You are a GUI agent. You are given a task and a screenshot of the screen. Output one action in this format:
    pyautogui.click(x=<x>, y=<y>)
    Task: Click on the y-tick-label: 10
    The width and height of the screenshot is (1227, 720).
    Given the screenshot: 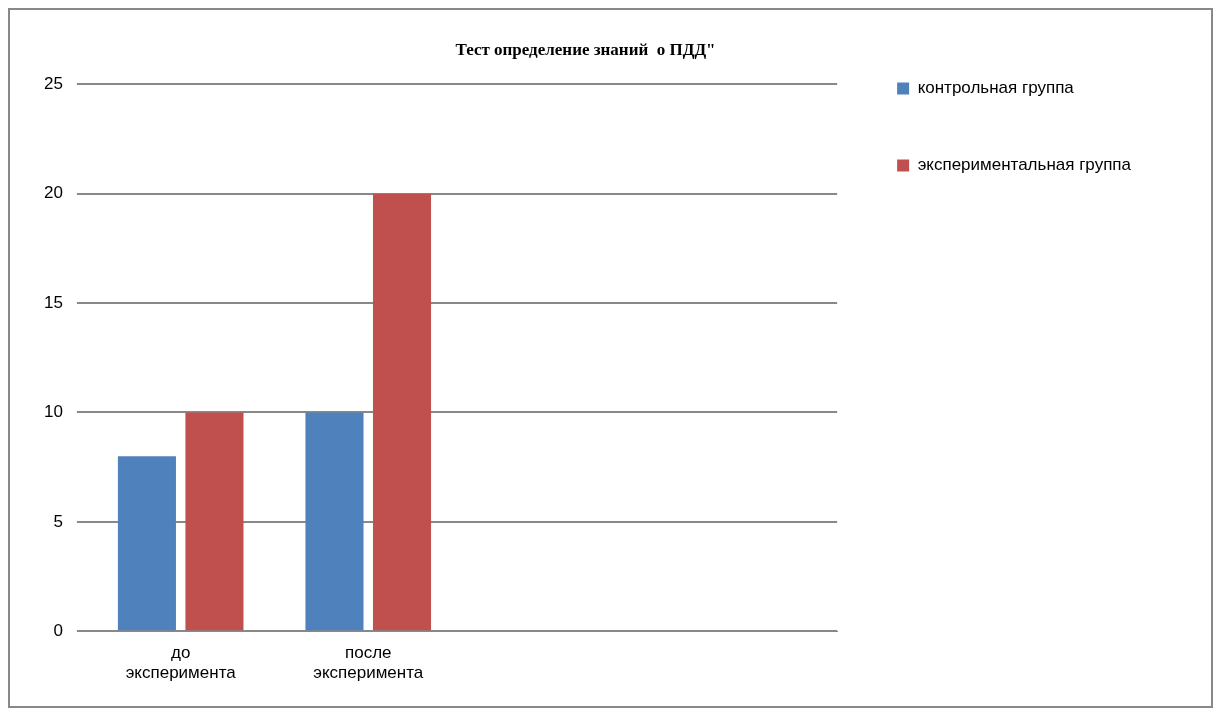 What is the action you would take?
    pyautogui.click(x=53, y=412)
    